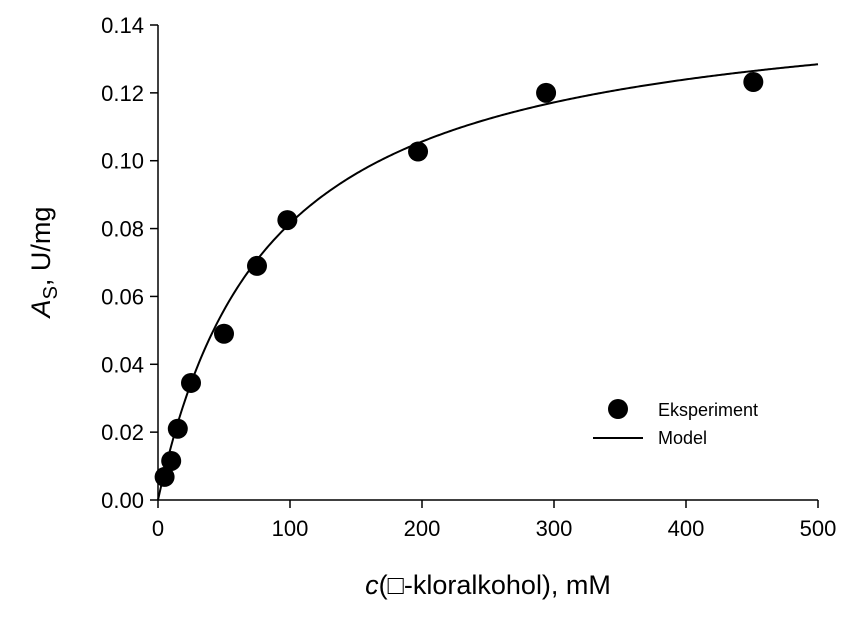 Image resolution: width=845 pixels, height=623 pixels. Describe the element at coordinates (122, 296) in the screenshot. I see `y-tick-label: 0.06` at that location.